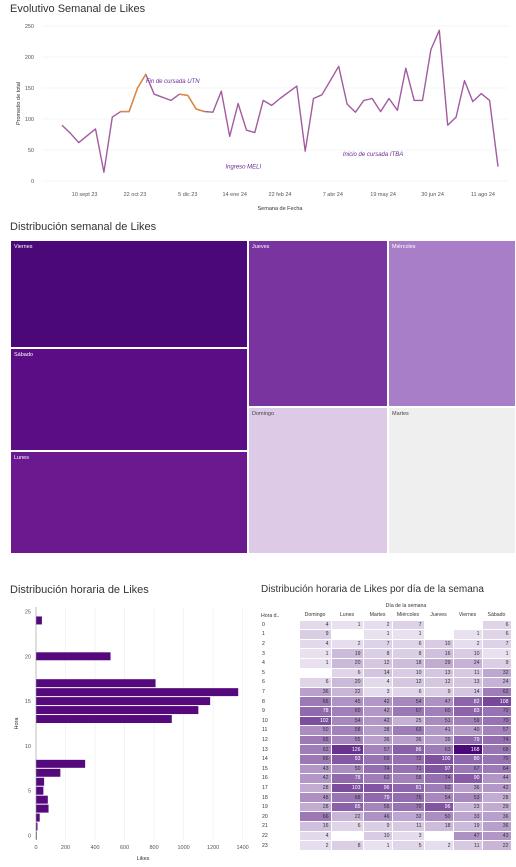 Image resolution: width=516 pixels, height=867 pixels. Describe the element at coordinates (347, 663) in the screenshot. I see `heatmap-cell: 20` at that location.